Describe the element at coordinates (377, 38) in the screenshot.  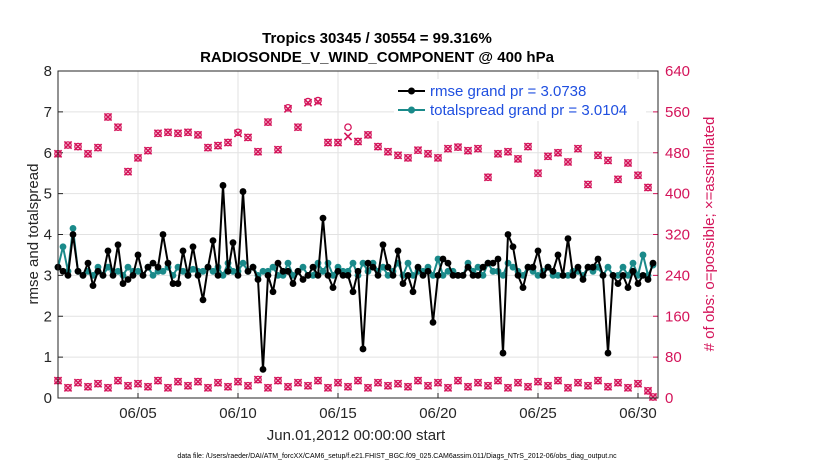
I see `chart-title-line1: Tropics 30345 / 30554 = 99.316%` at that location.